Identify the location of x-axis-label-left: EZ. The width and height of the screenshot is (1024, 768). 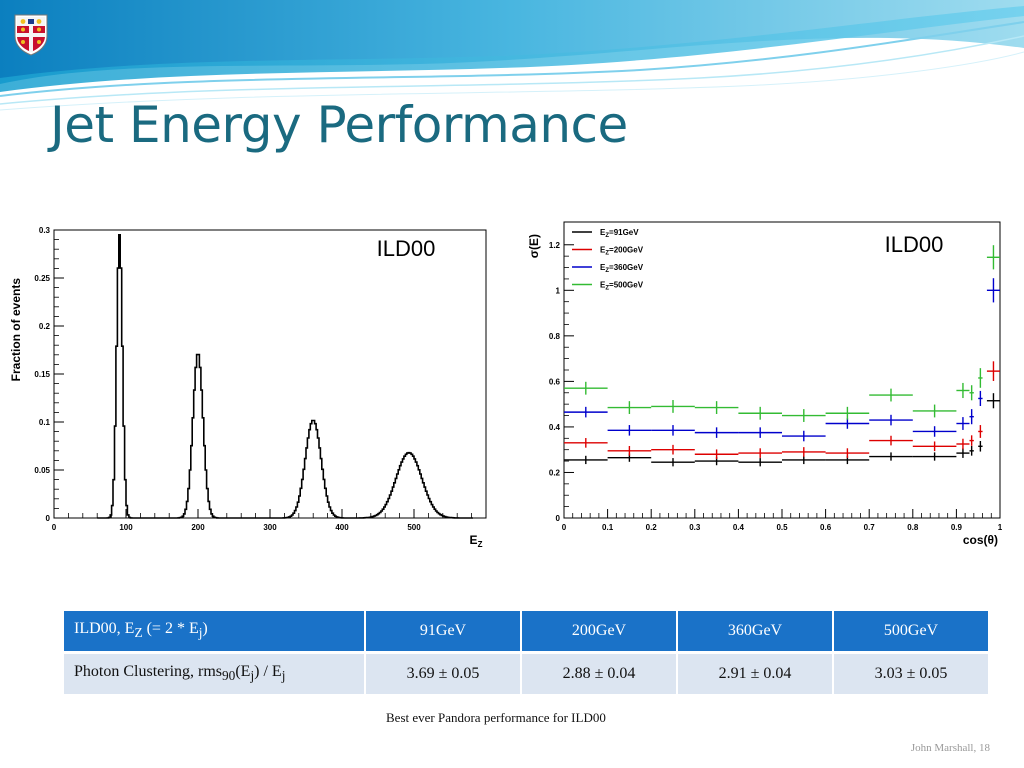
(476, 541).